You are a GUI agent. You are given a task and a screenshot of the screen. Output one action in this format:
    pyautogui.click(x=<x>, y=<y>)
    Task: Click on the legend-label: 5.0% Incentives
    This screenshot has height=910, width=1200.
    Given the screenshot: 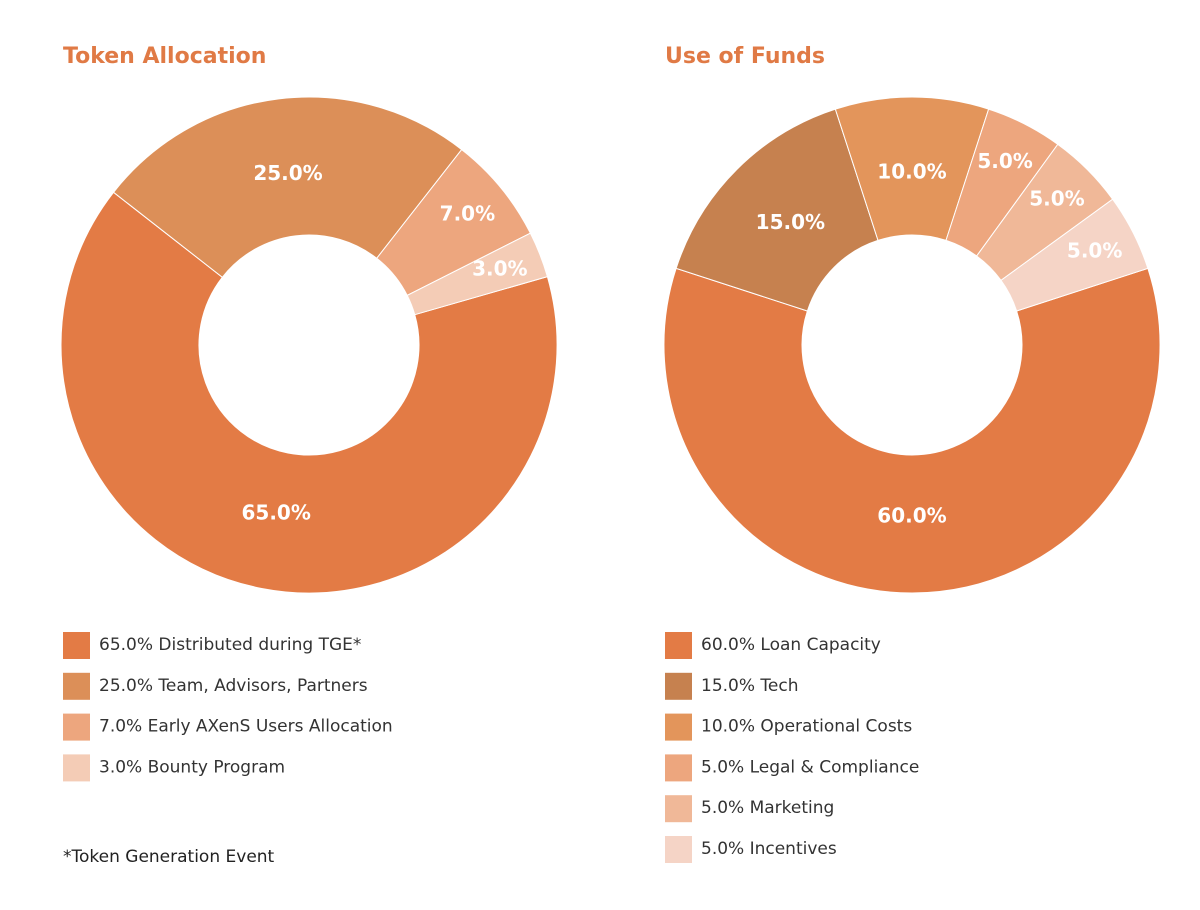 What is the action you would take?
    pyautogui.click(x=769, y=849)
    